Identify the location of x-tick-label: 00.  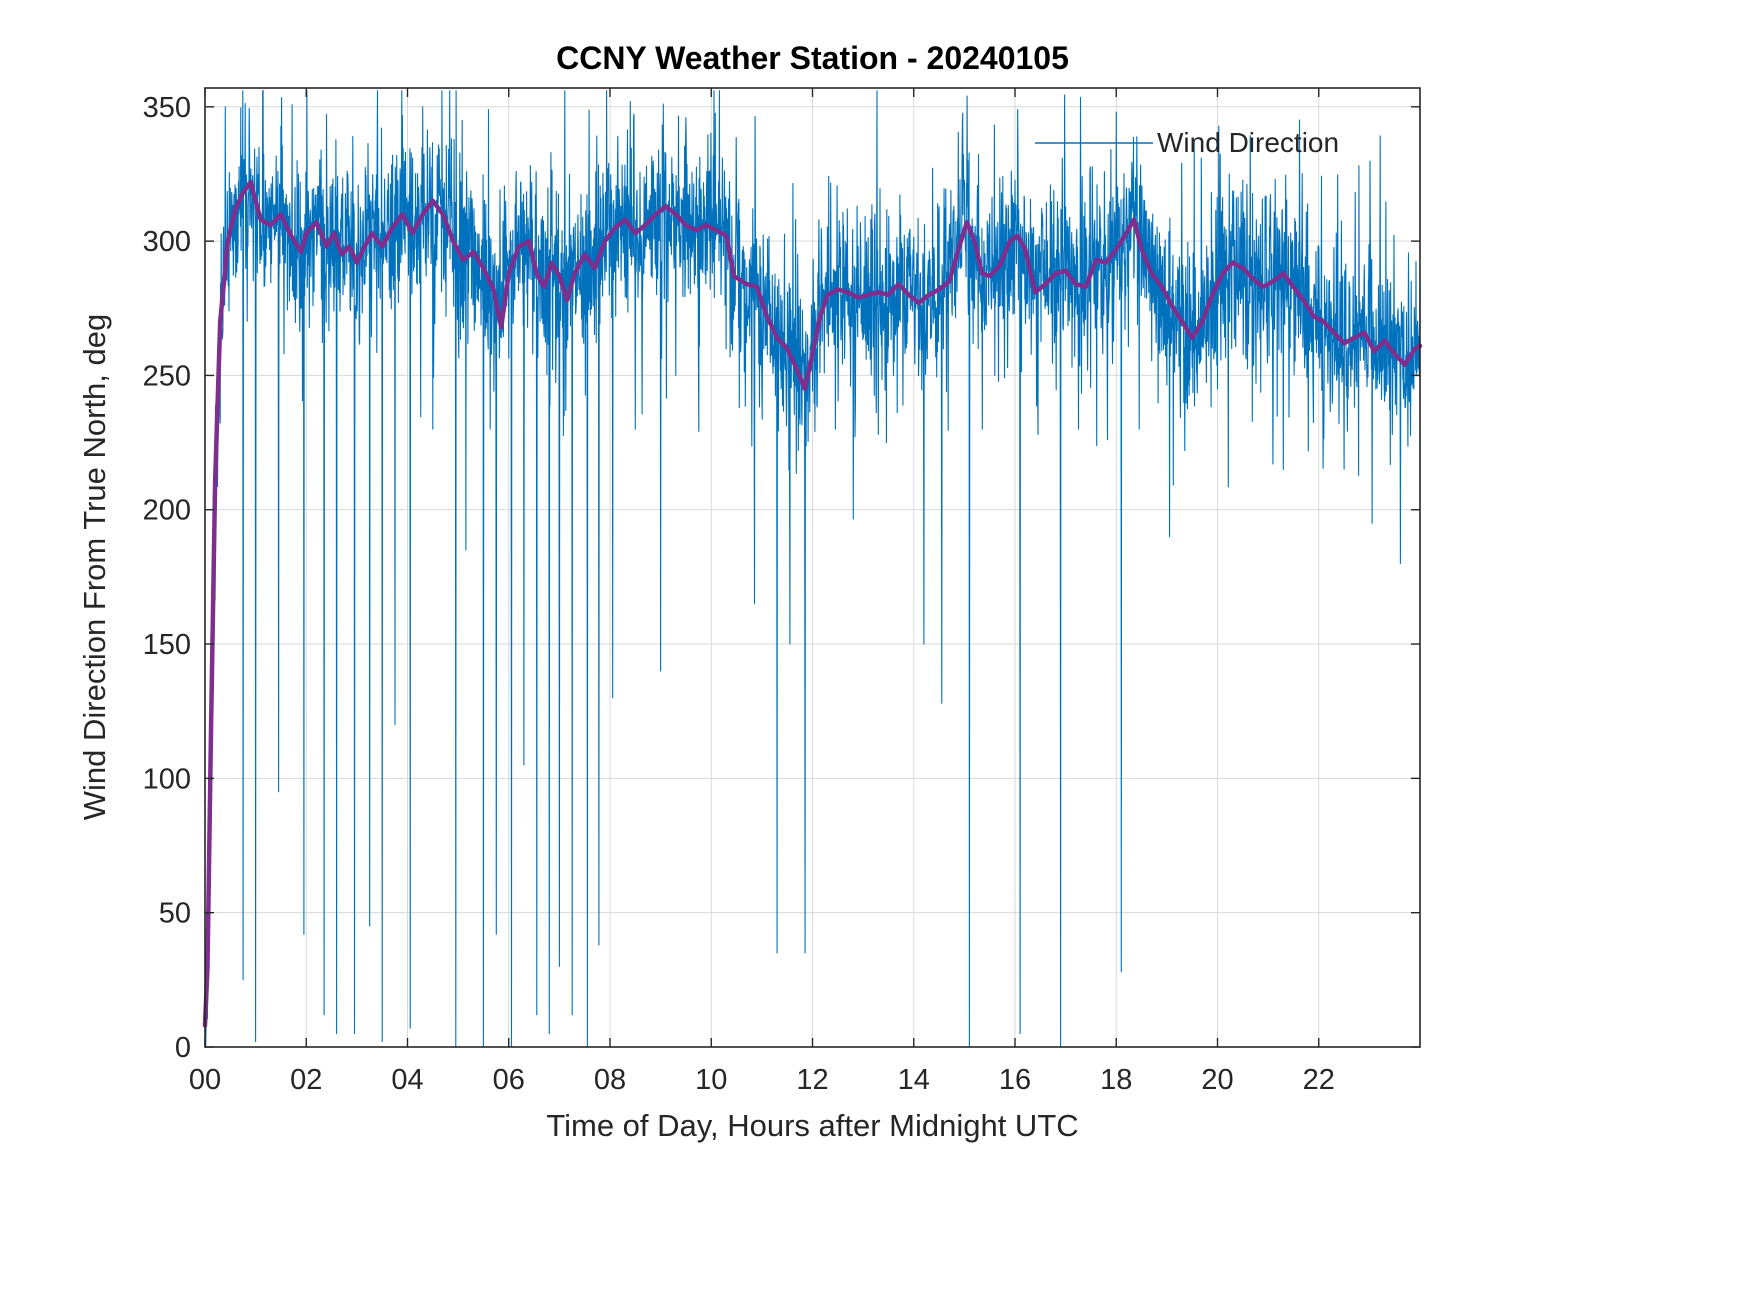
(205, 1080).